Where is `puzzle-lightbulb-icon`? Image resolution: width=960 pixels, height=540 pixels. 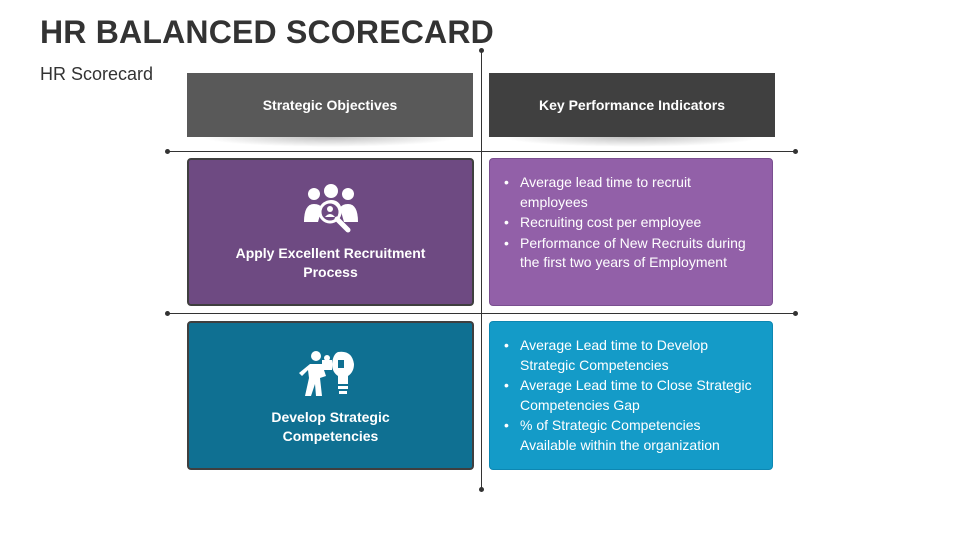
puzzle-lightbulb-icon is located at coordinates (326, 373).